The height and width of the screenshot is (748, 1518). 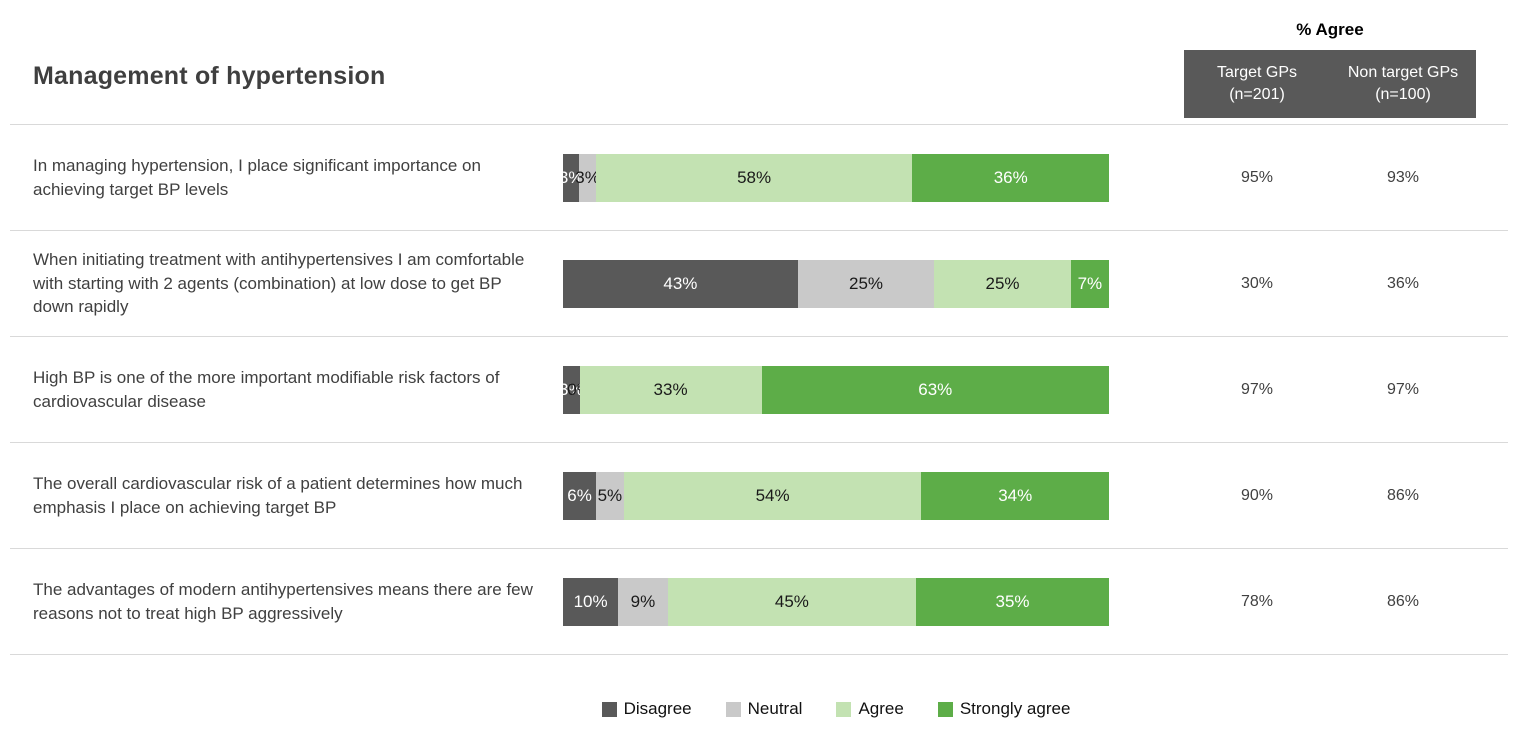 I want to click on bar-segment-label: 35%, so click(x=1012, y=601).